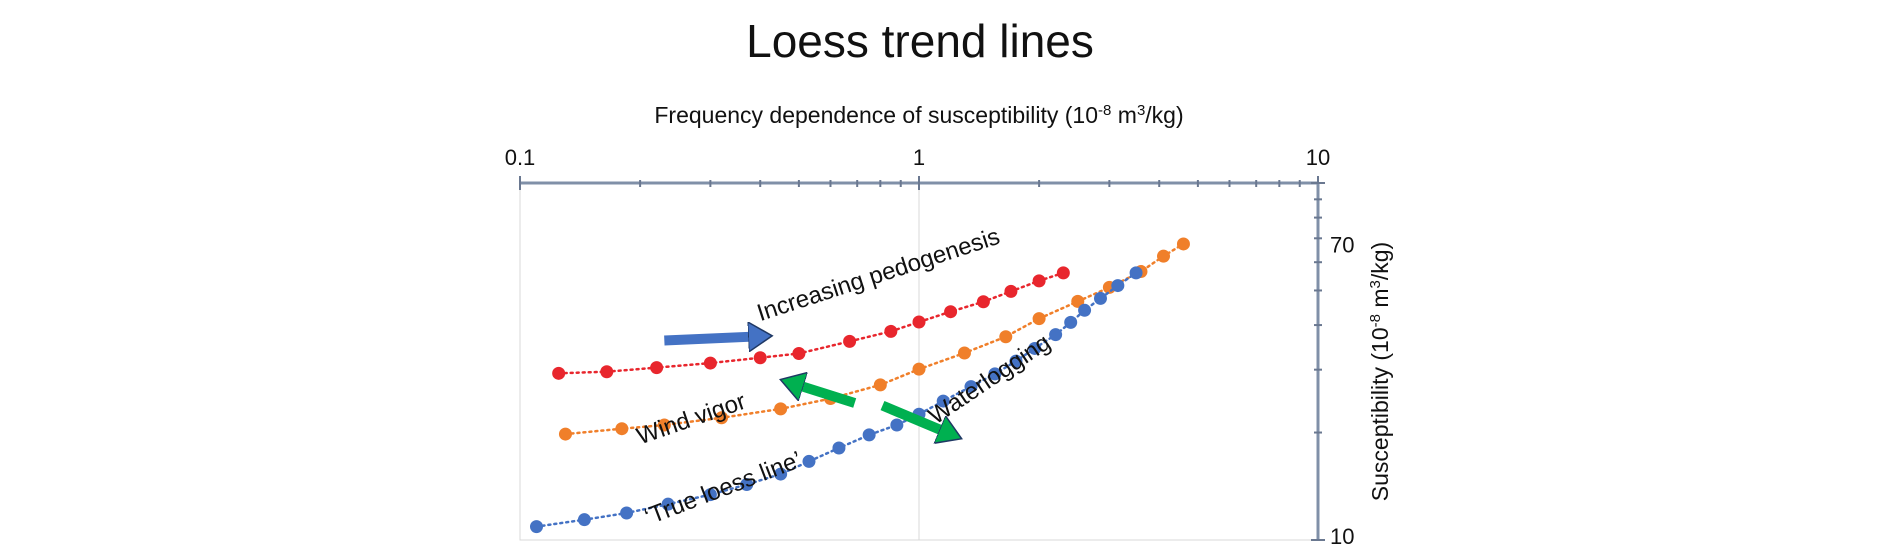 The image size is (1900, 560). I want to click on annotation-label: Increasing pedogenesis, so click(878, 275).